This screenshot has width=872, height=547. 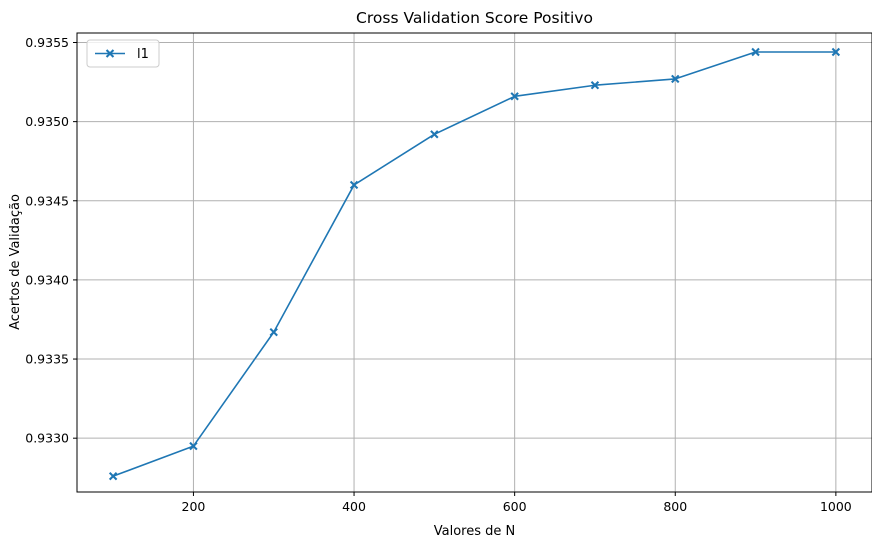 I want to click on y-tick-label: 0.9355, so click(x=47, y=42).